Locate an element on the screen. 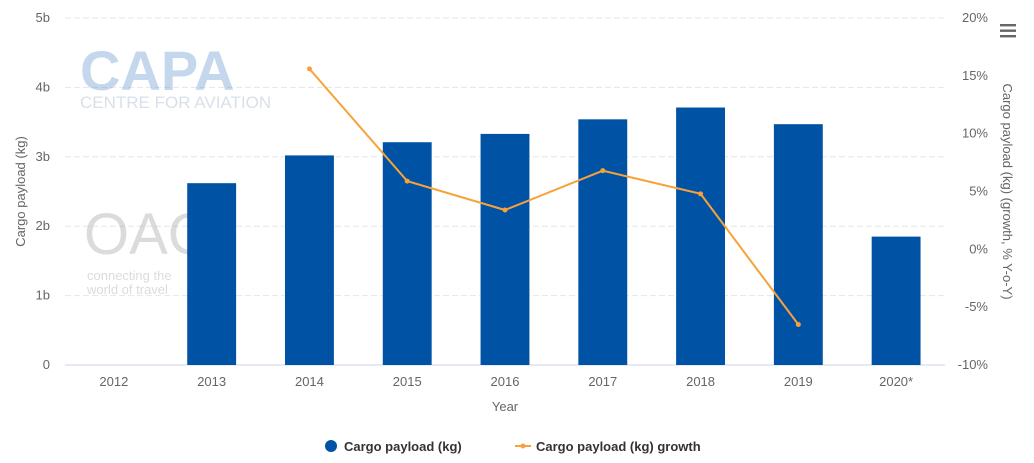 The width and height of the screenshot is (1034, 463). y2-axis-title: Cargo payload (kg) (growth, % Y-o-Y) is located at coordinates (1007, 191).